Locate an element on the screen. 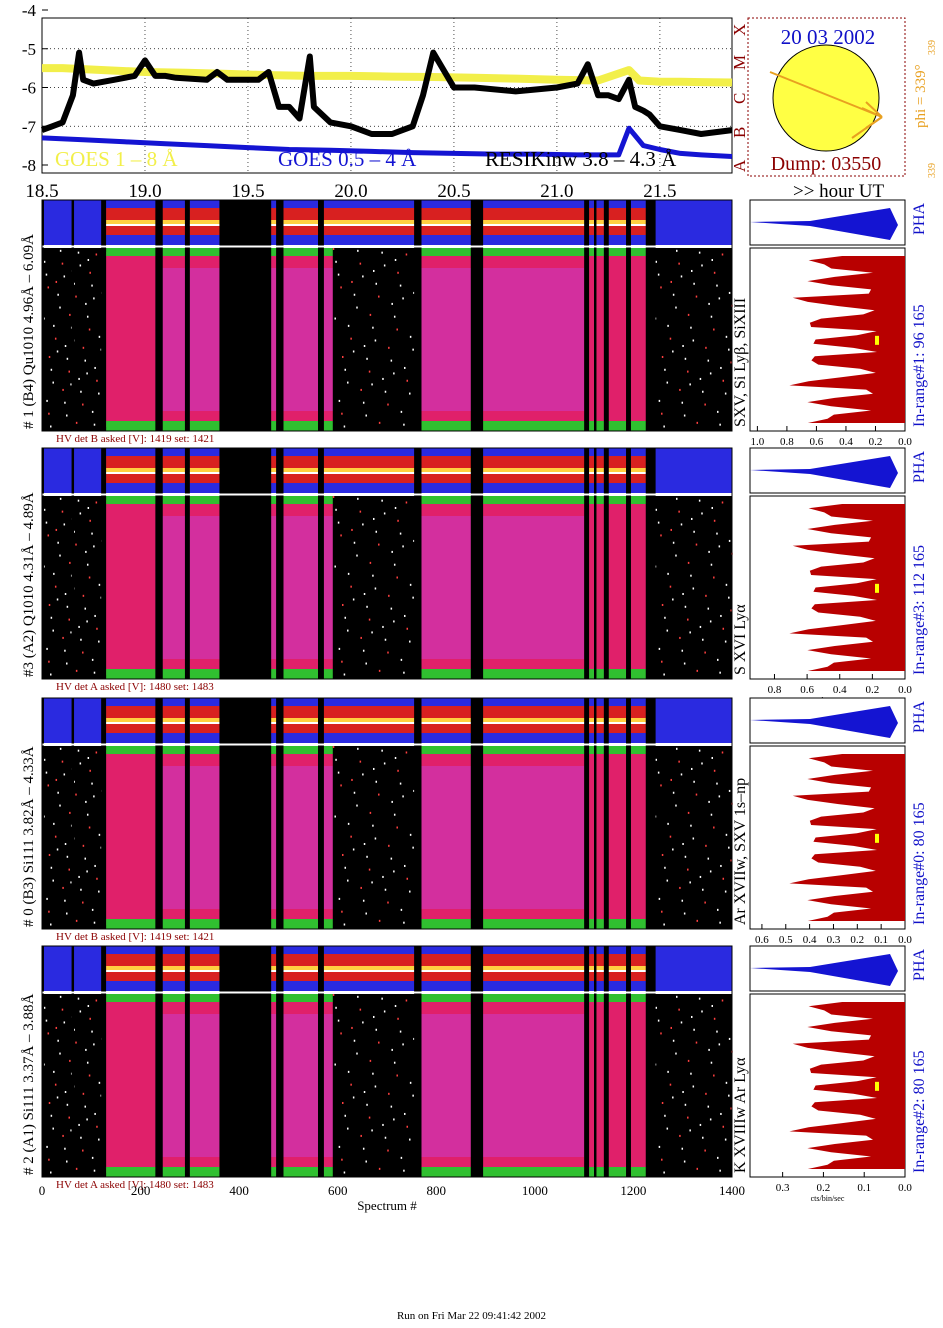 The height and width of the screenshot is (1328, 943). pha-histogram is located at coordinates (824, 224).